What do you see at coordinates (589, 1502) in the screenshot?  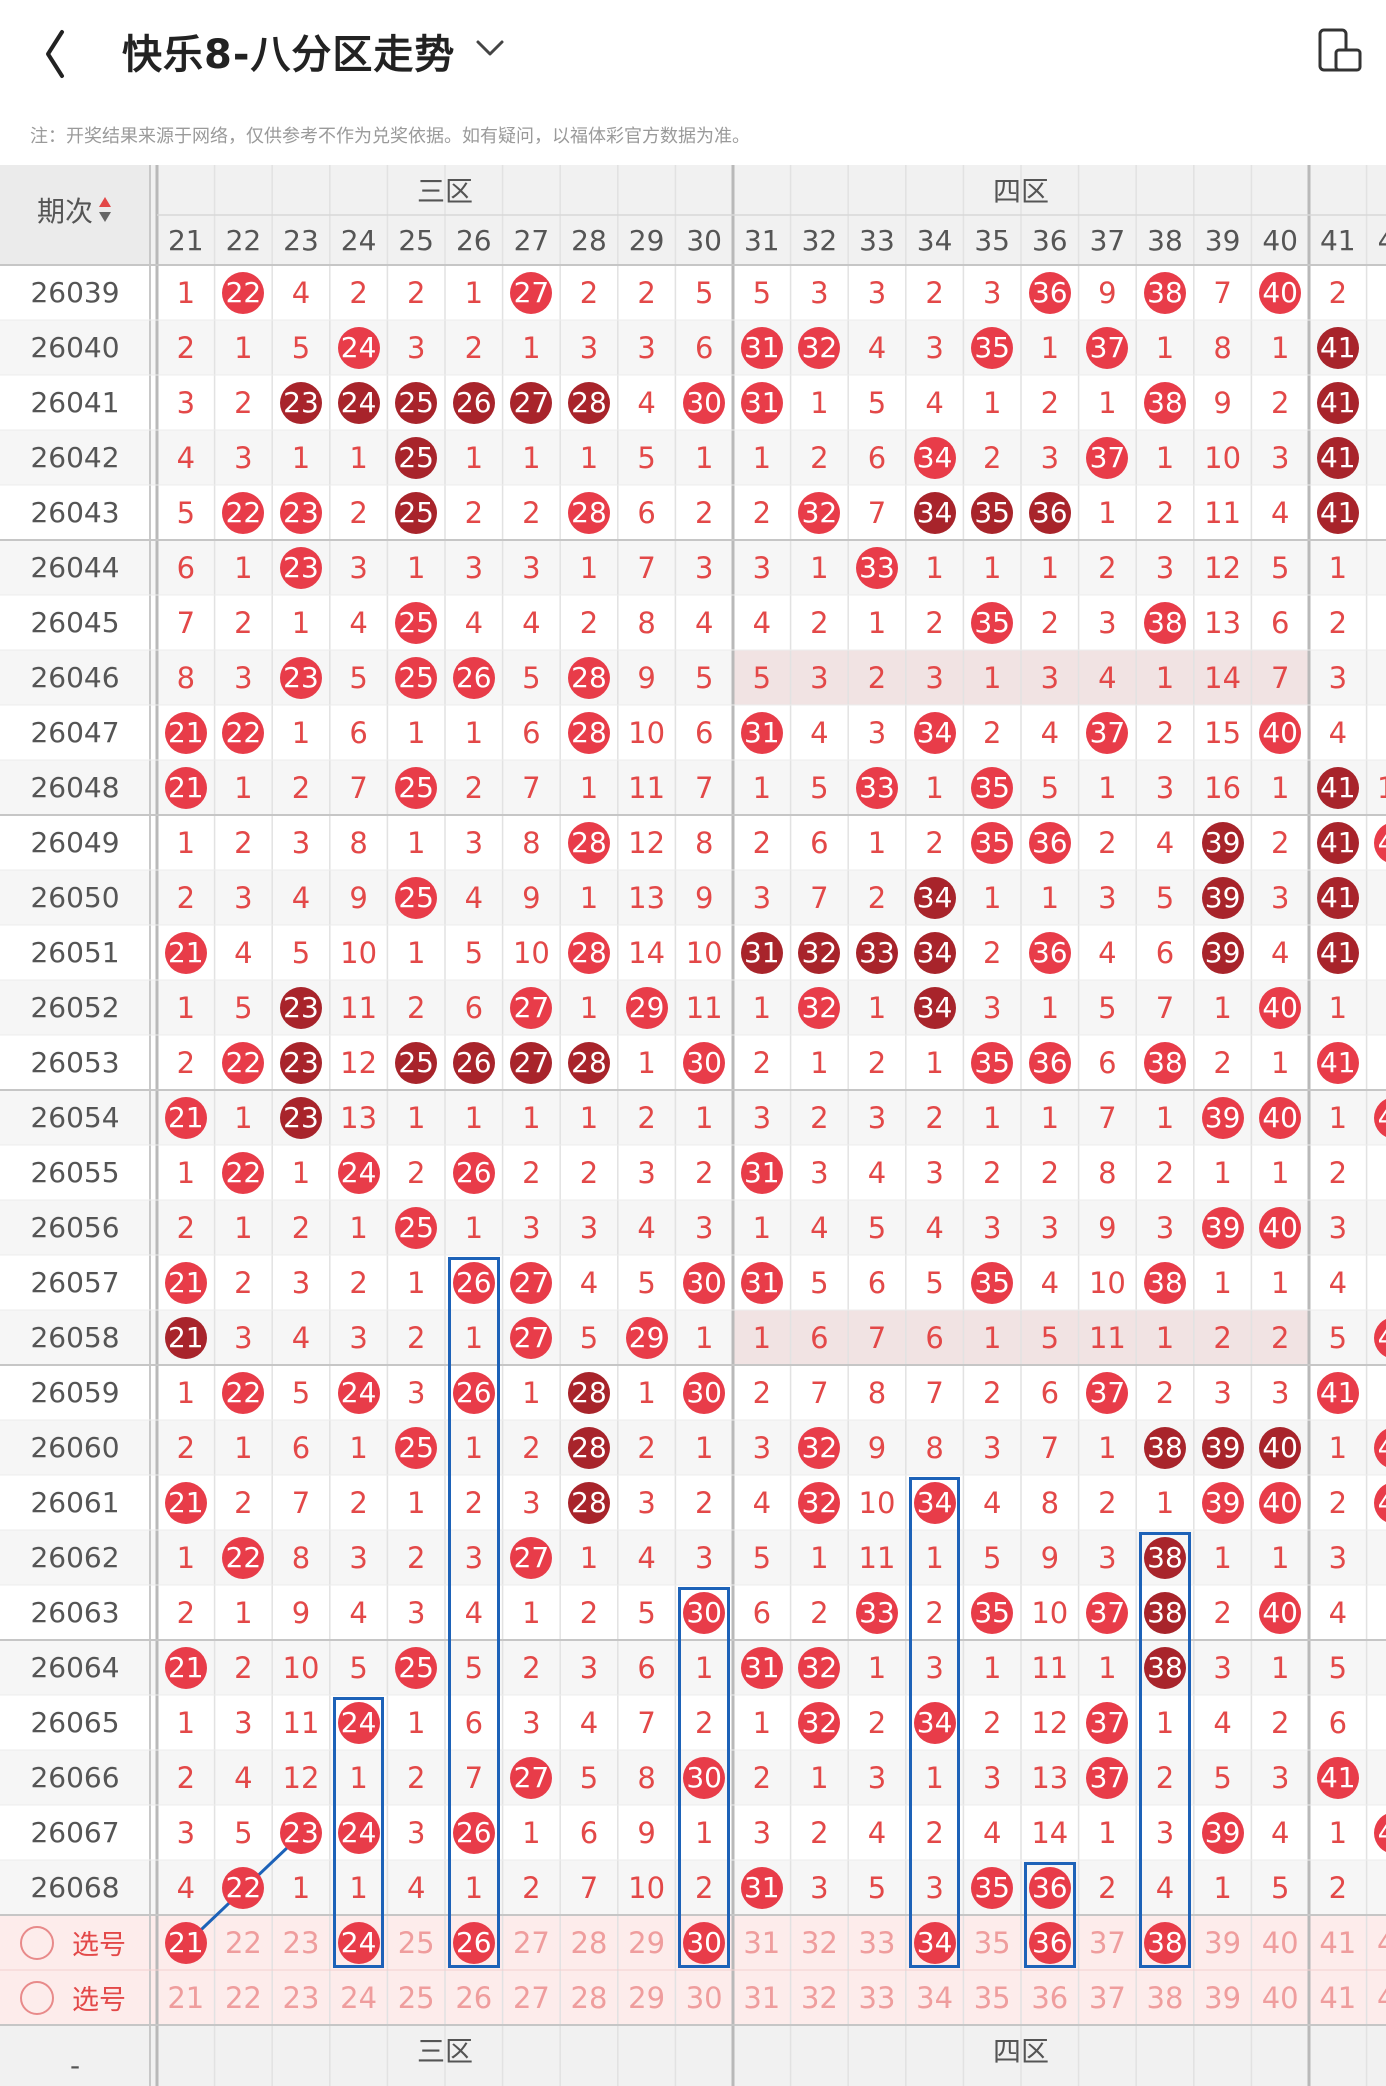 I see `draw-ball: 28` at bounding box center [589, 1502].